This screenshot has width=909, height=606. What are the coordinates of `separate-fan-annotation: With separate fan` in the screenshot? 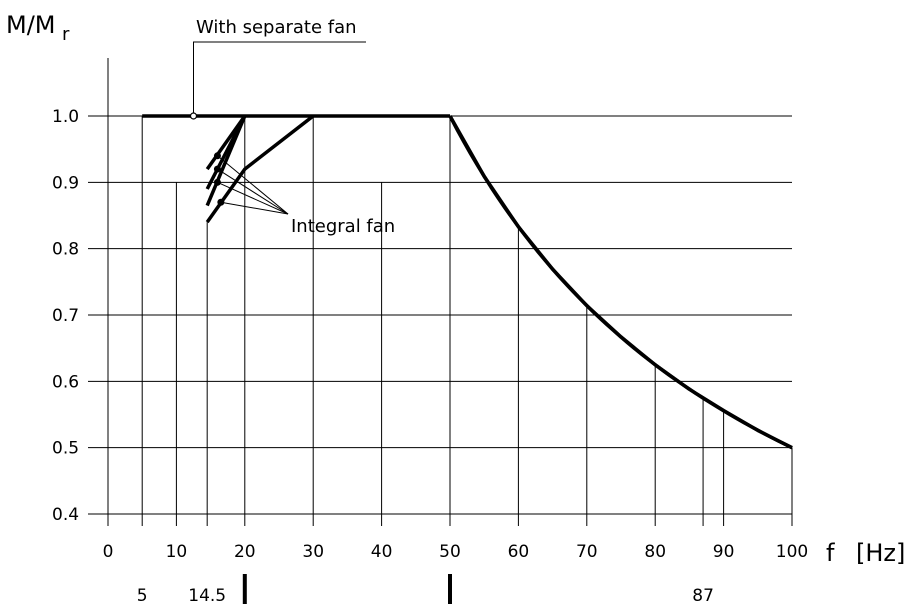 It's located at (276, 27).